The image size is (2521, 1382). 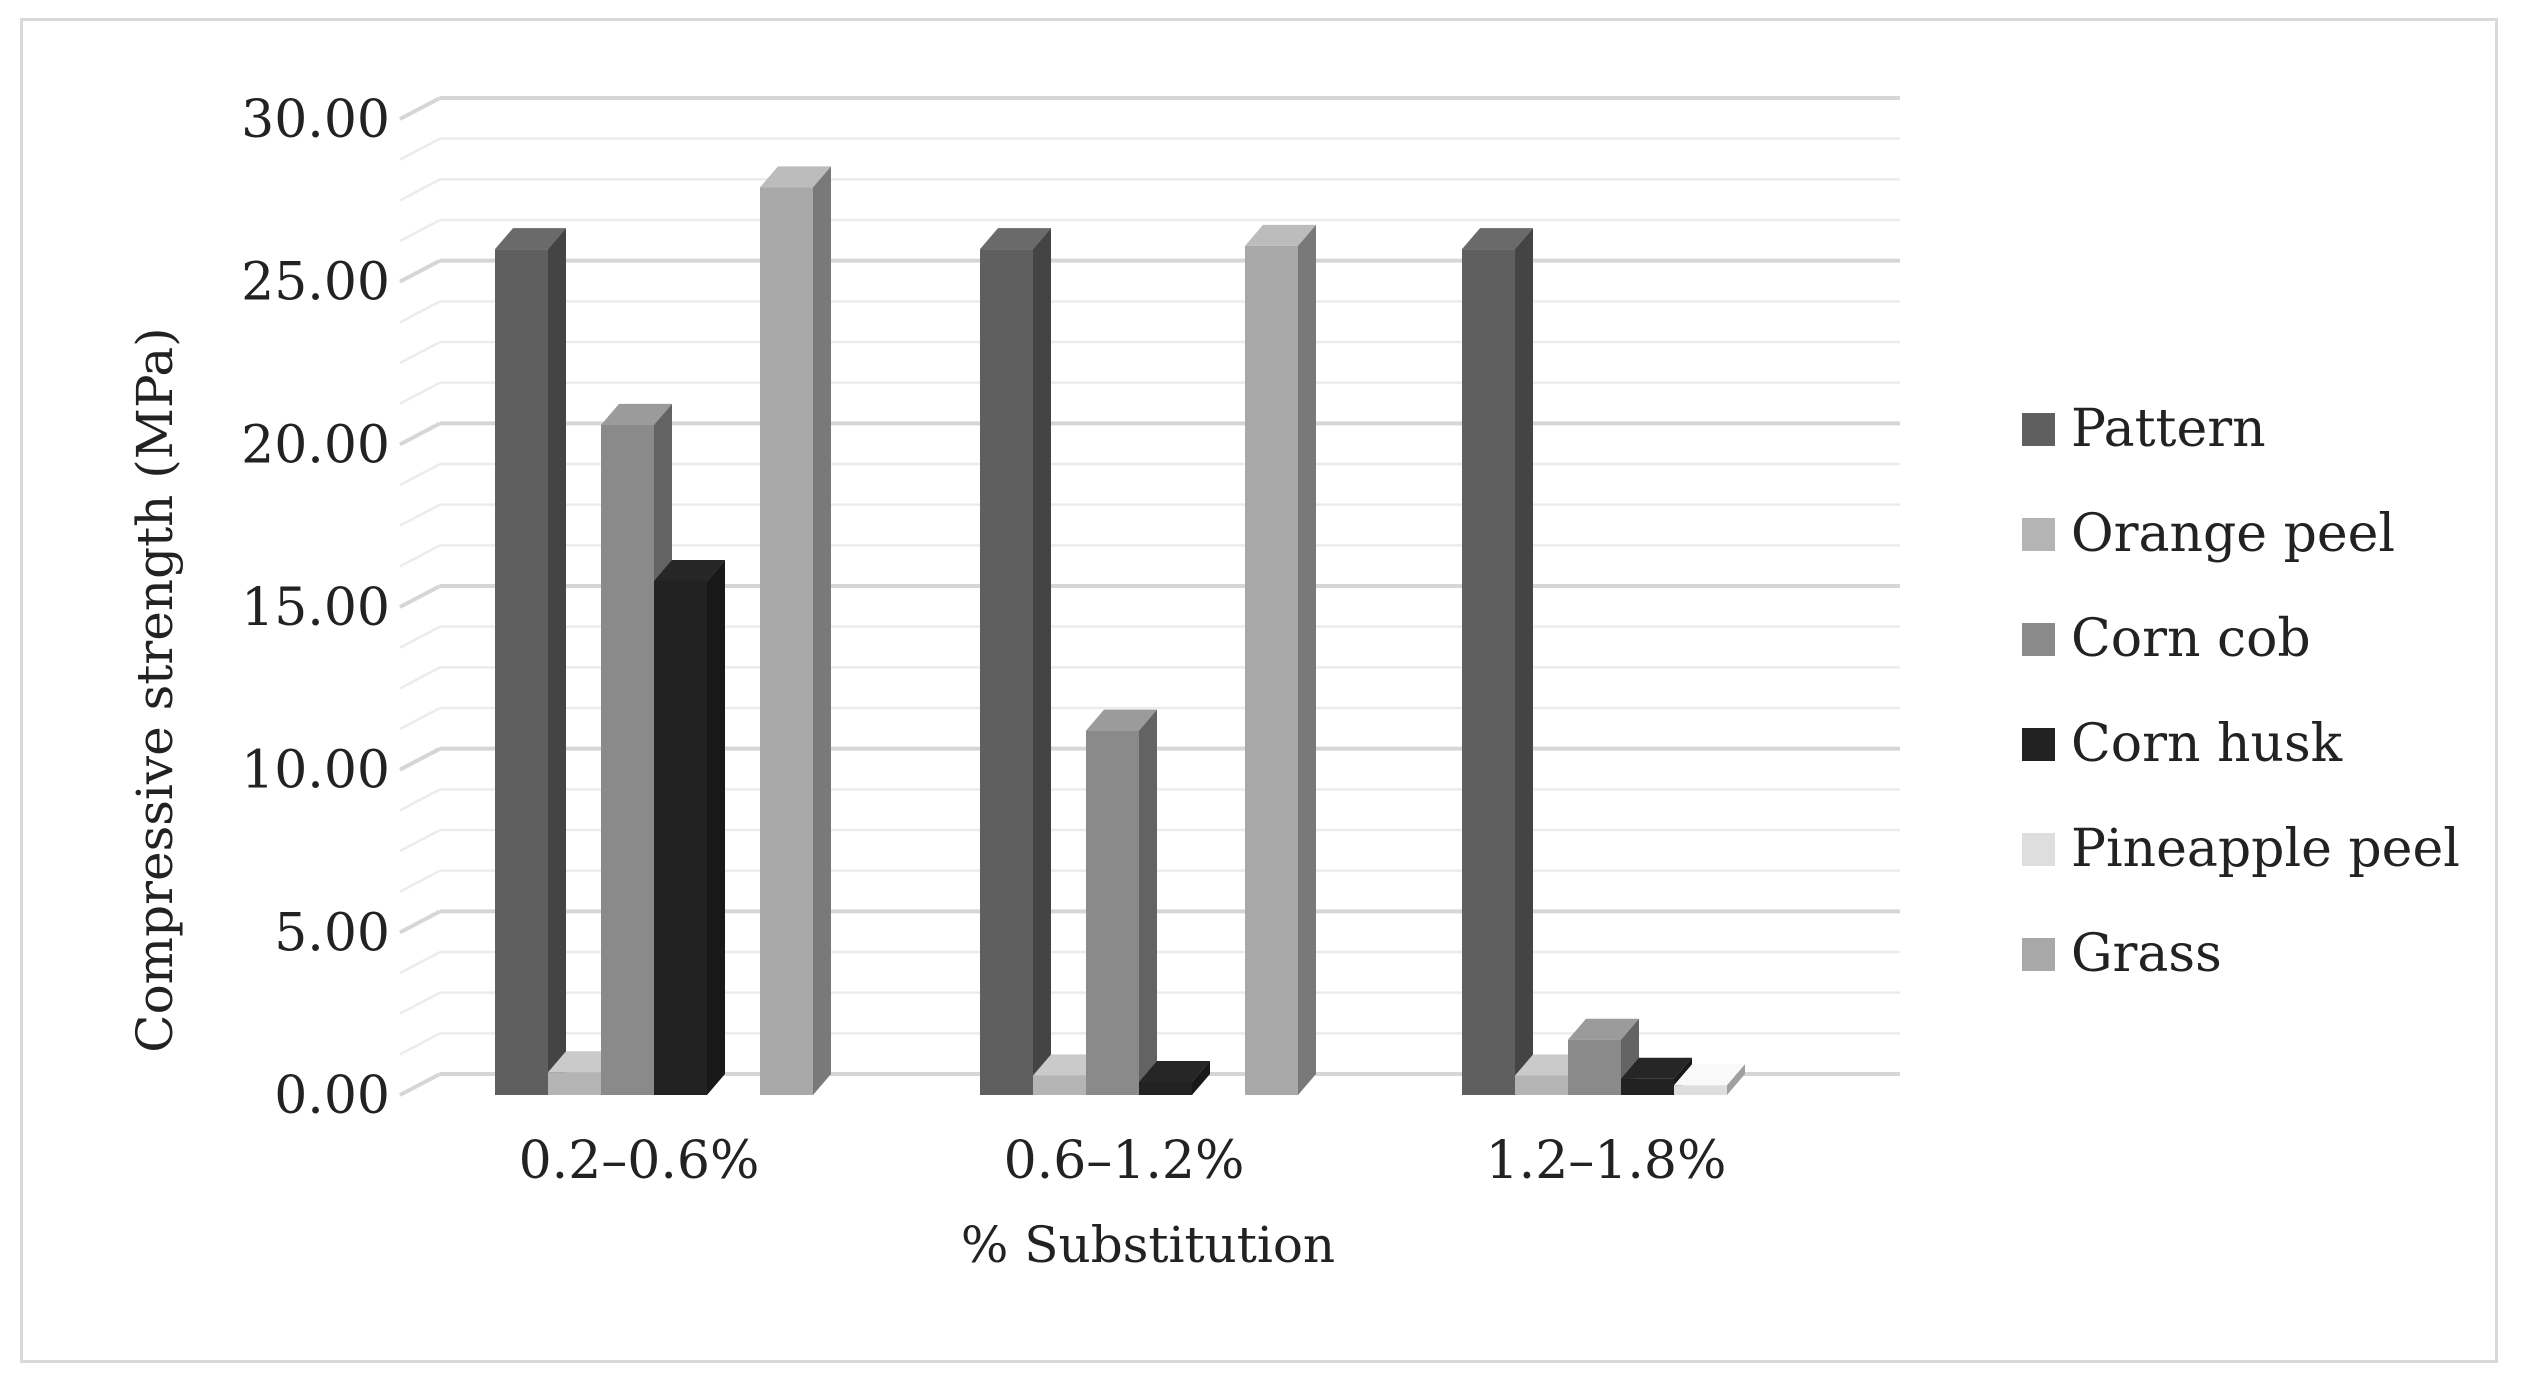 I want to click on legend-label: Corn cob, so click(x=2191, y=639).